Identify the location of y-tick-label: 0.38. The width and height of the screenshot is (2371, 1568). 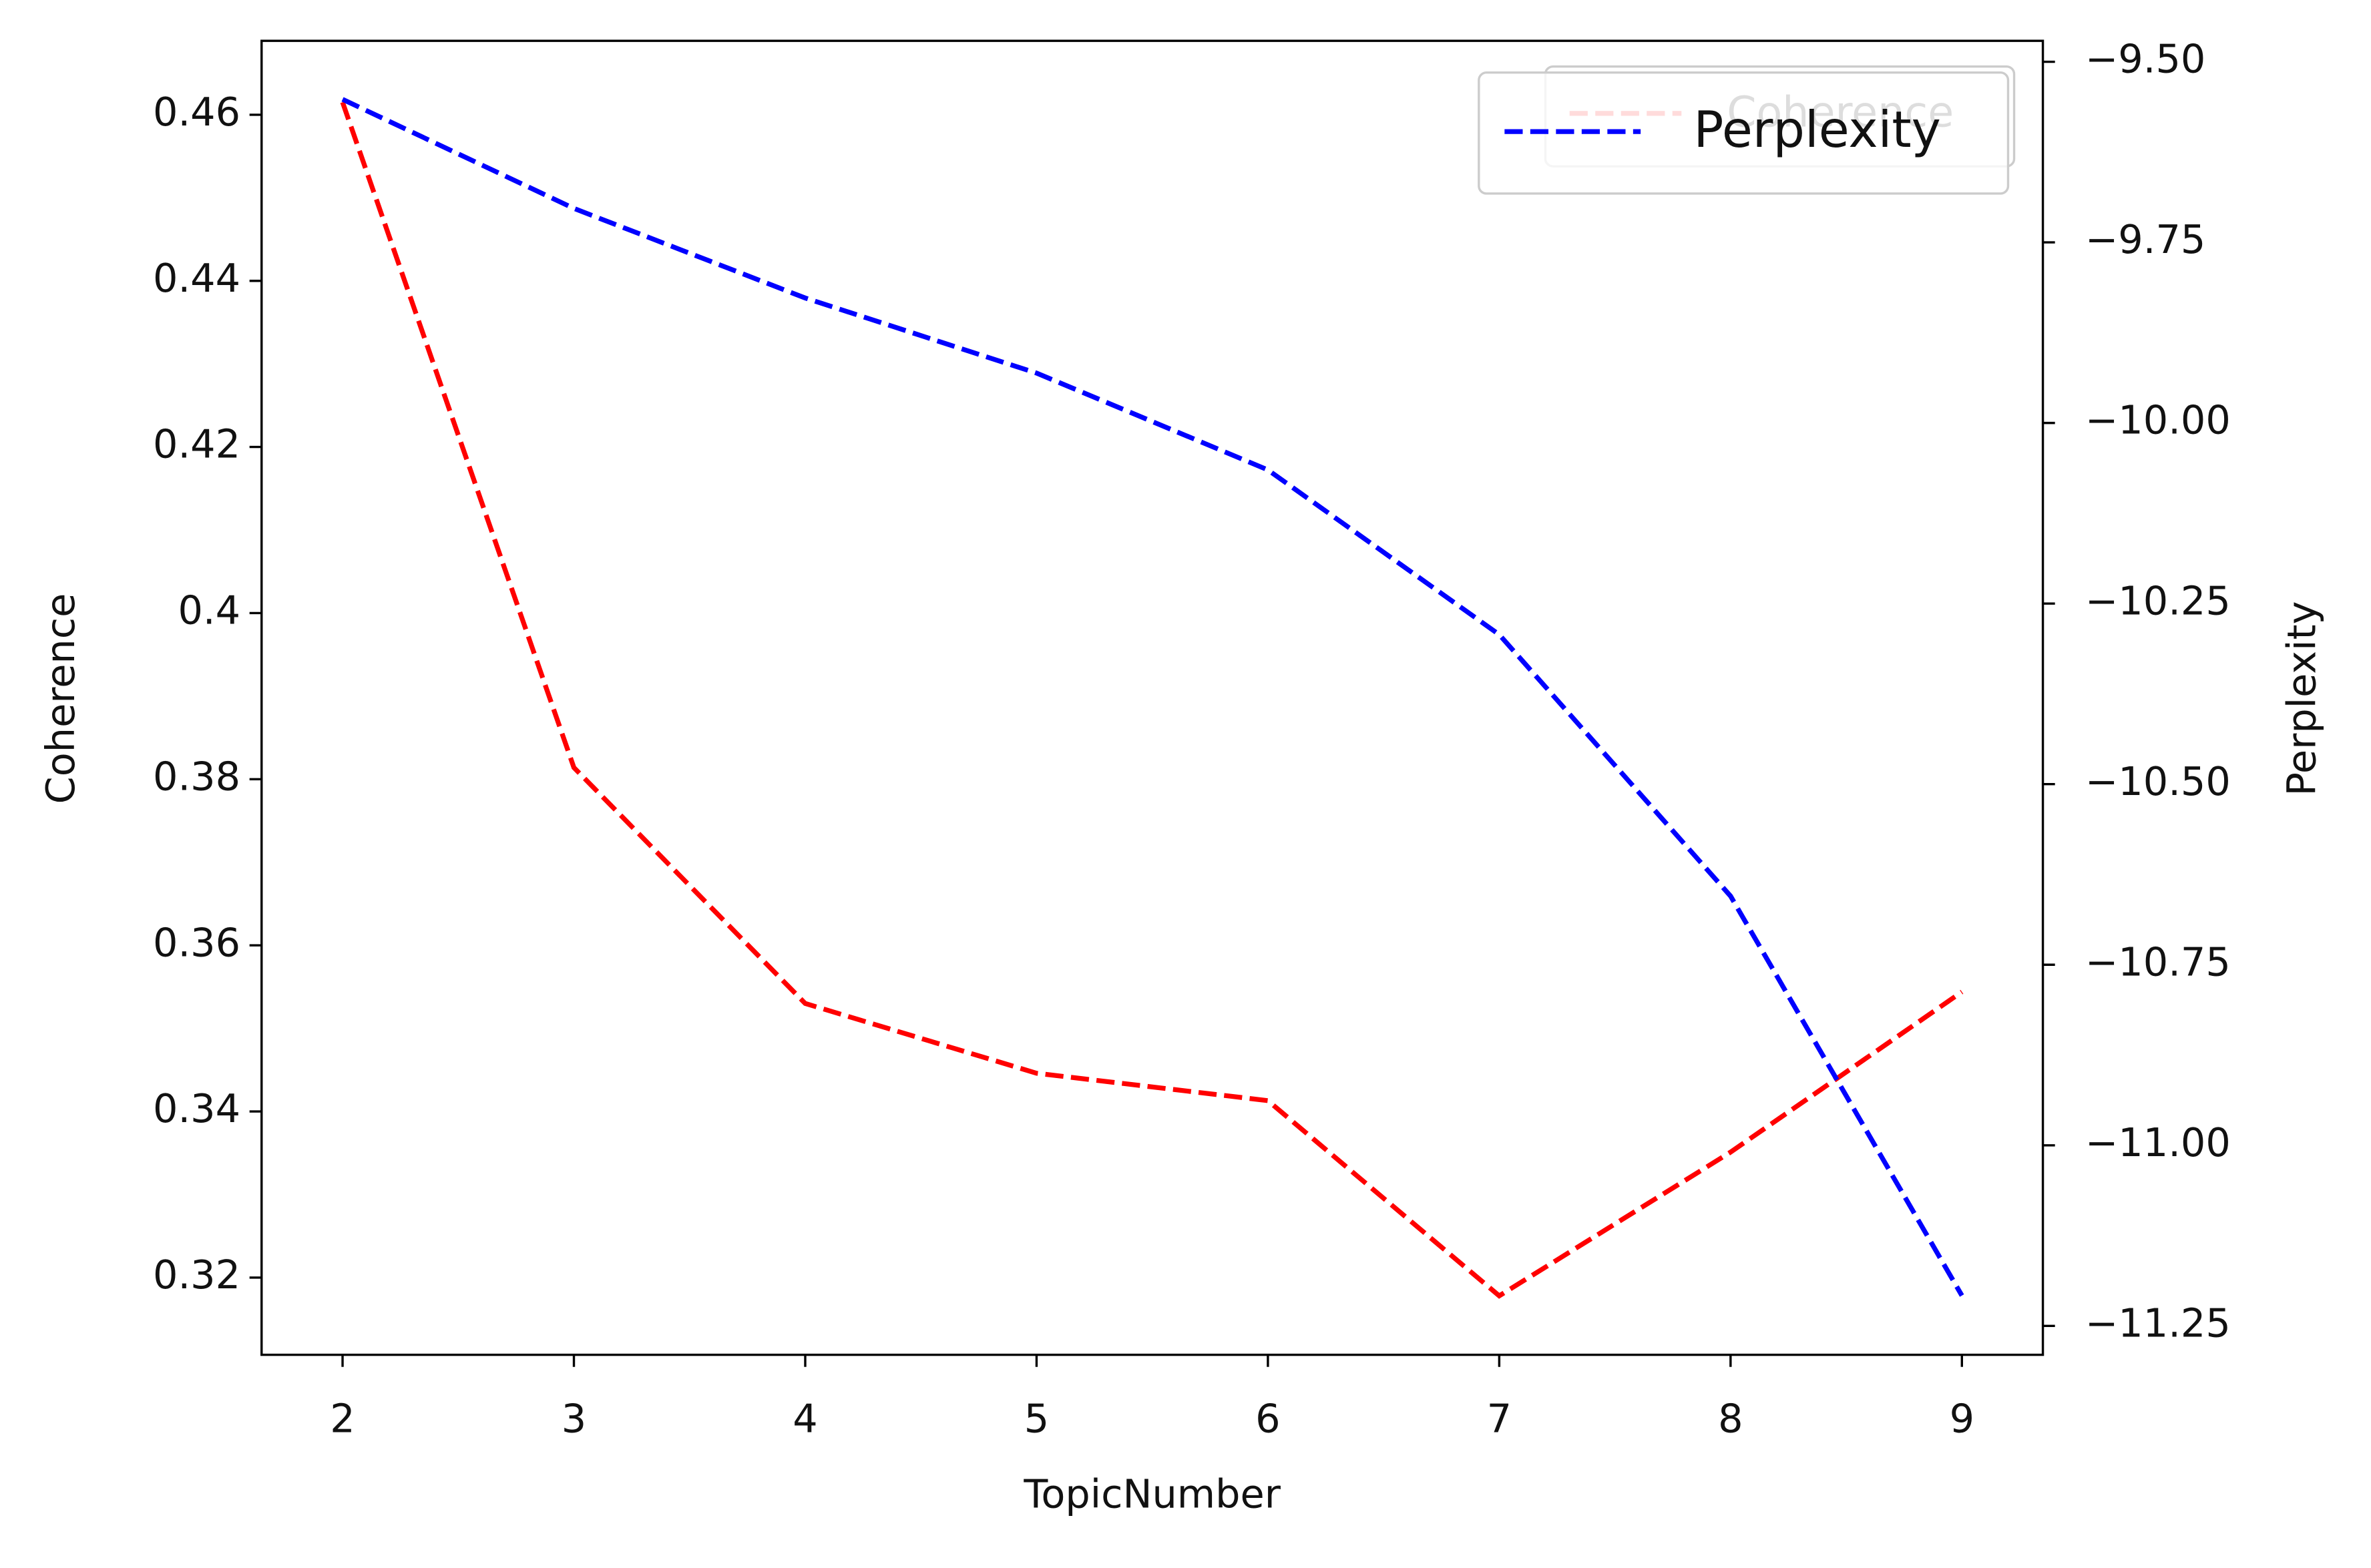
(196, 776).